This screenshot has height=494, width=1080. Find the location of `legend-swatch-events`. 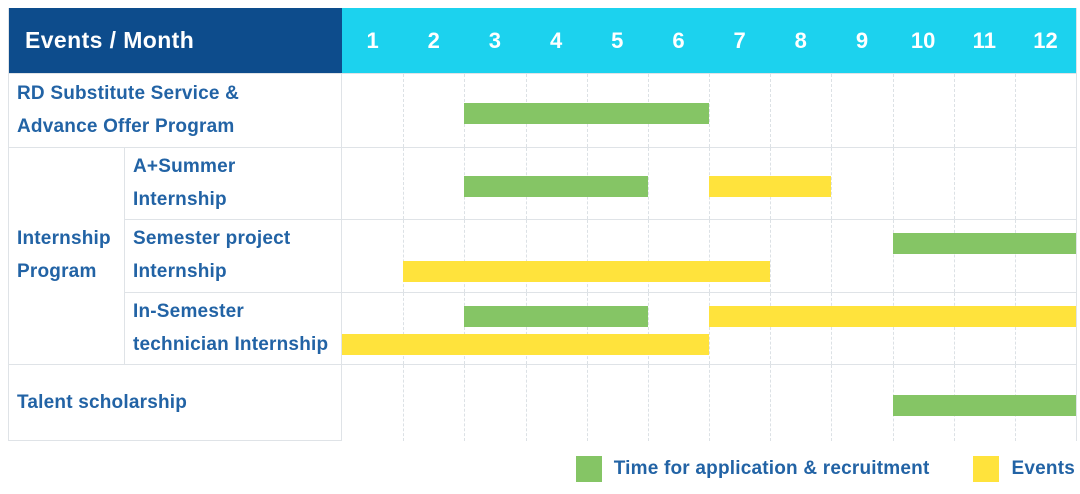

legend-swatch-events is located at coordinates (986, 469).